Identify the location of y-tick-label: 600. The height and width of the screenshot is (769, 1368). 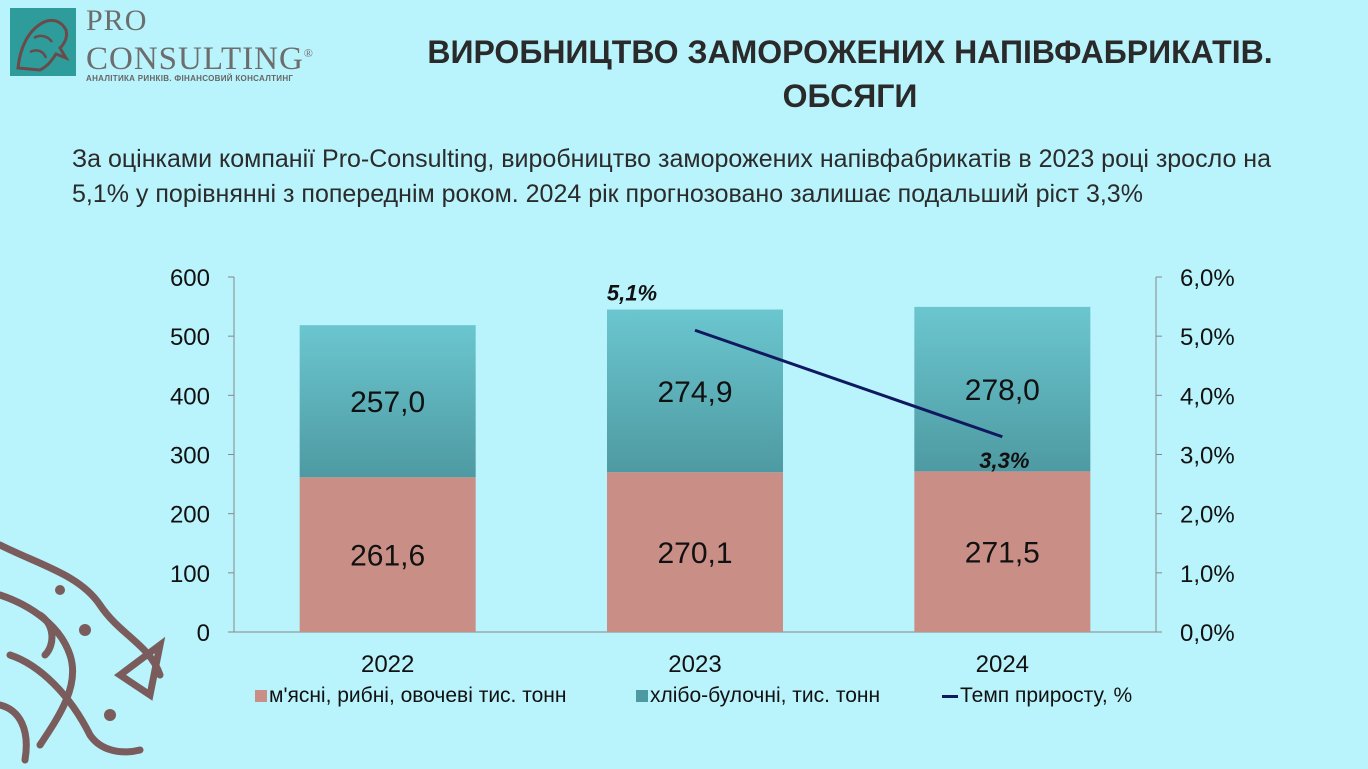
(190, 278).